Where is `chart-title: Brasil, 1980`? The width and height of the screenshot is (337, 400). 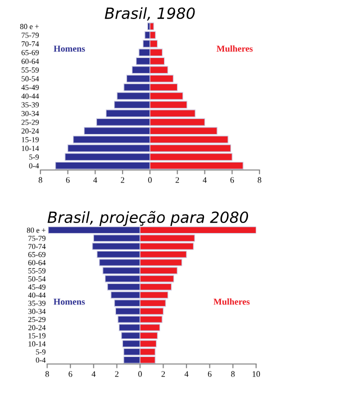
chart-title: Brasil, 1980 is located at coordinates (149, 14).